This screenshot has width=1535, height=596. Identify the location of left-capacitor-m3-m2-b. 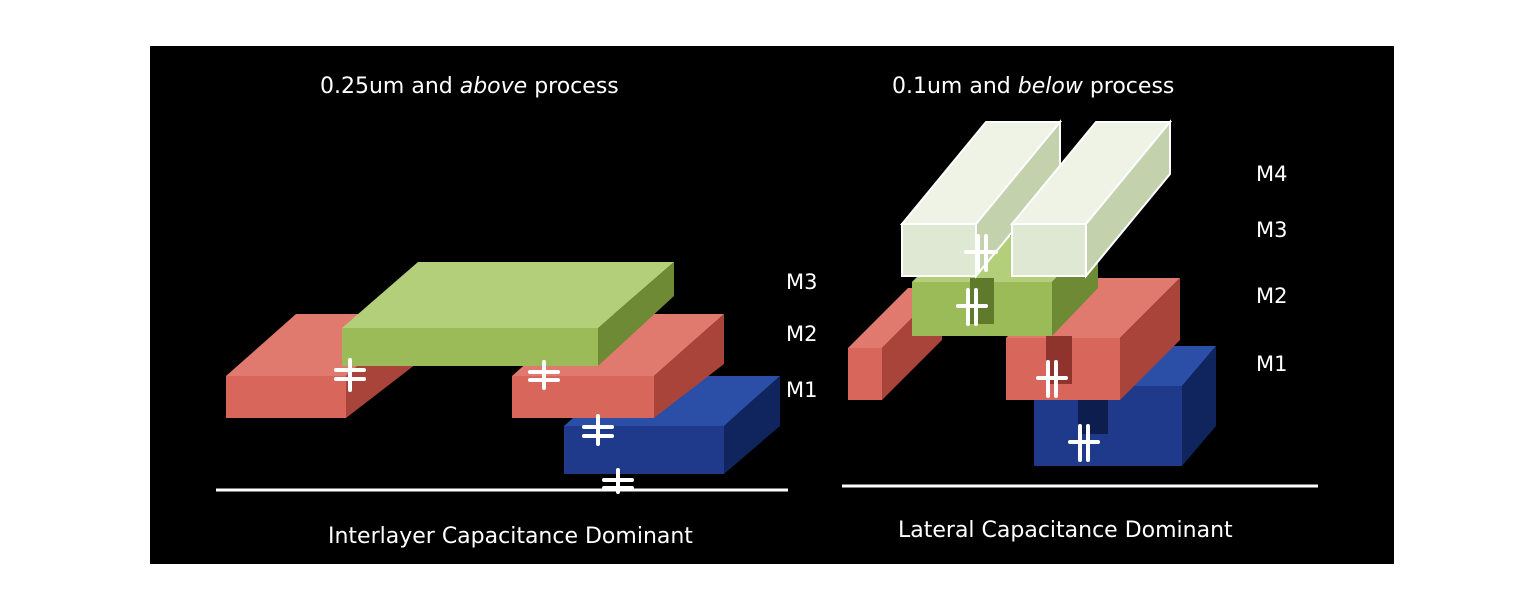
(544, 375).